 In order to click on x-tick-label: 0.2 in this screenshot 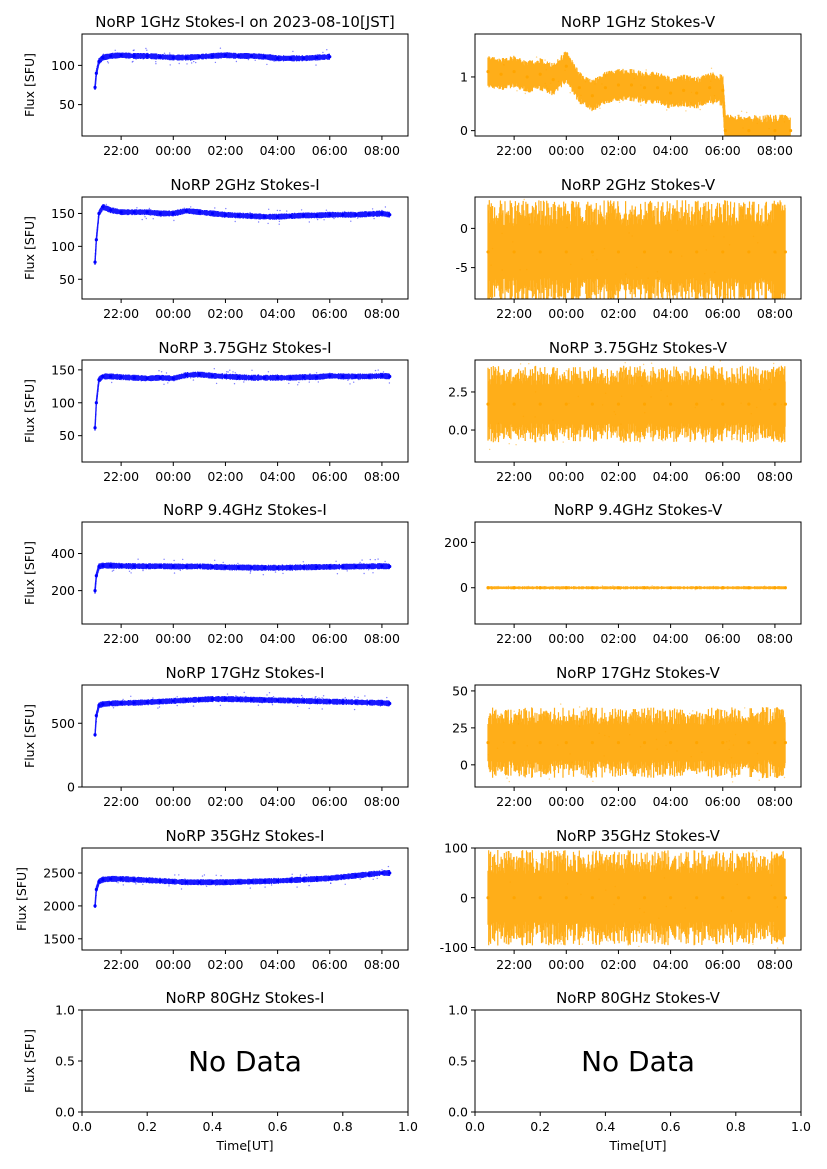, I will do `click(147, 1126)`.